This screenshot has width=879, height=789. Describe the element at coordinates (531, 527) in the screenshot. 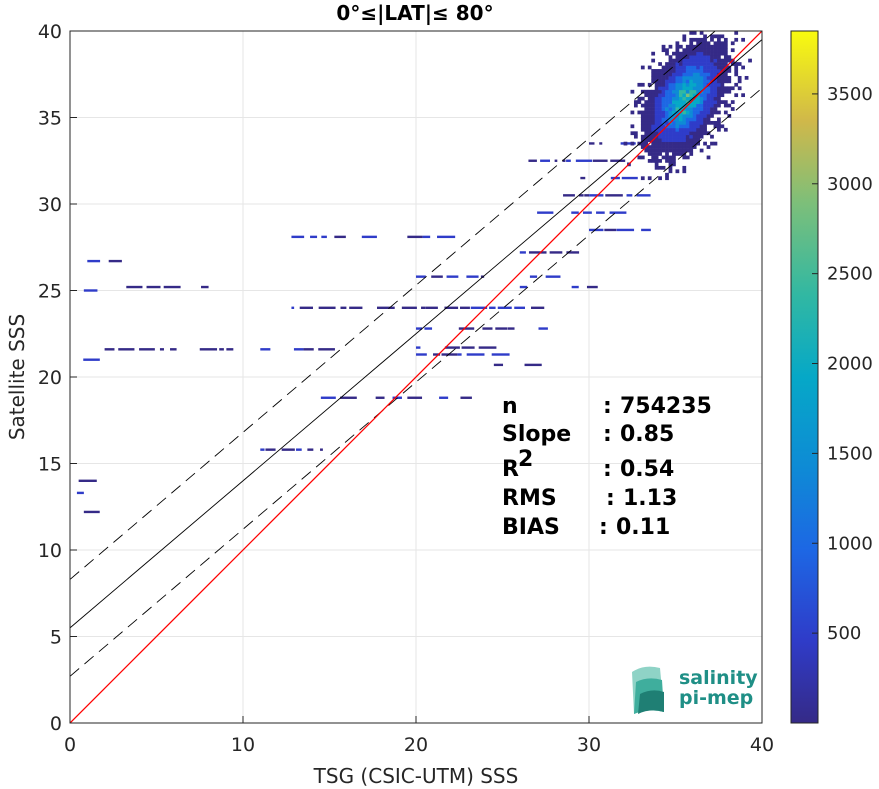

I see `stat-label: BIAS` at that location.